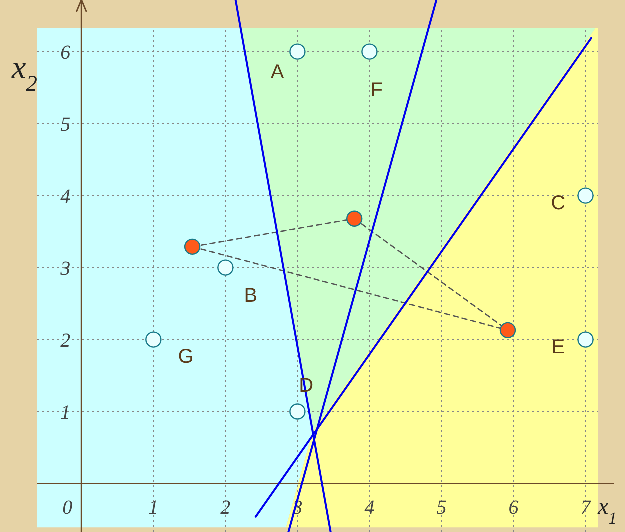  Describe the element at coordinates (559, 347) in the screenshot. I see `annotation: E` at that location.